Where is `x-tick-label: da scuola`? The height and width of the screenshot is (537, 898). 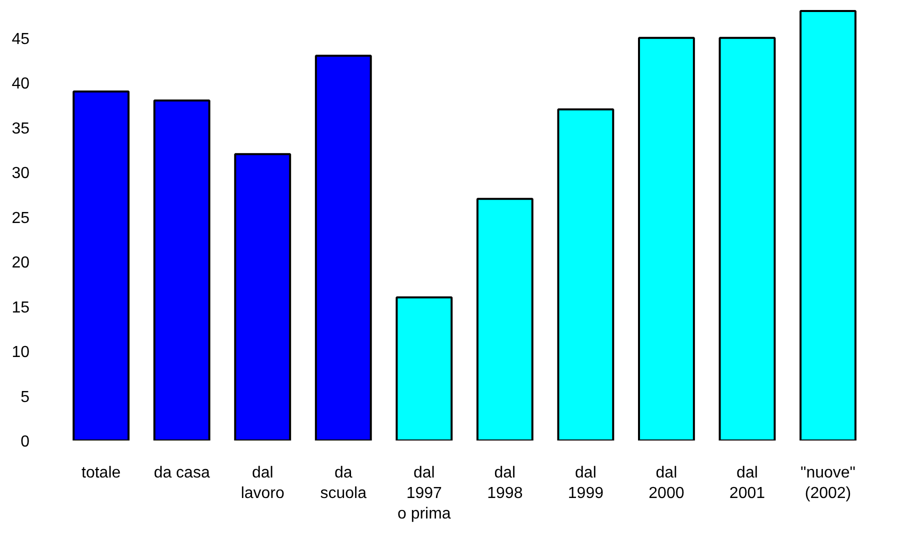 x-tick-label: da scuola is located at coordinates (343, 483).